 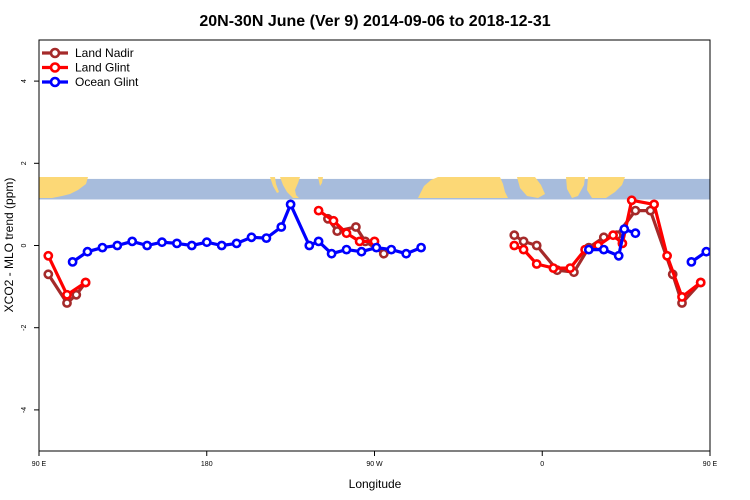 What do you see at coordinates (274, 185) in the screenshot?
I see `land-baja` at bounding box center [274, 185].